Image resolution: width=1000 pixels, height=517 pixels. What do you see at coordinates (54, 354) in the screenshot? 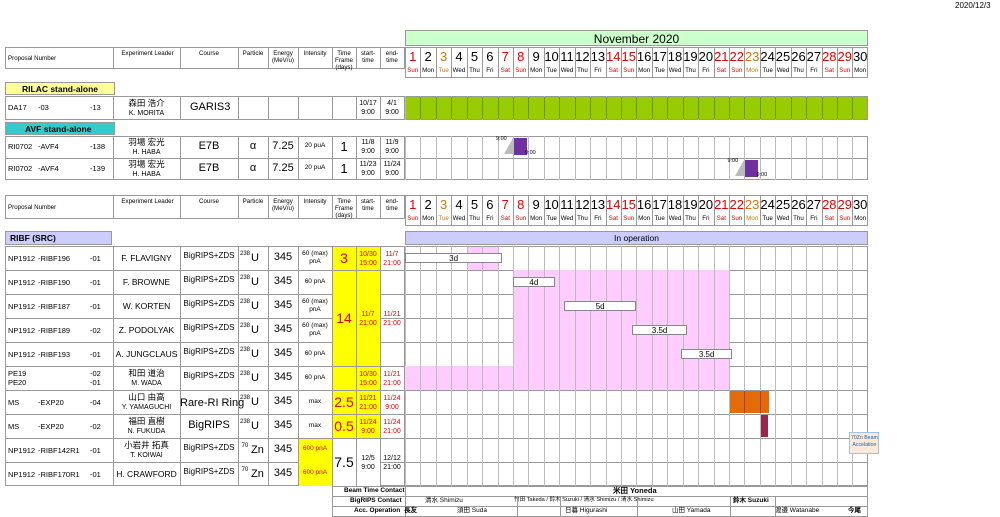
I see `ribf-proposal-sub: -RIBF193` at bounding box center [54, 354].